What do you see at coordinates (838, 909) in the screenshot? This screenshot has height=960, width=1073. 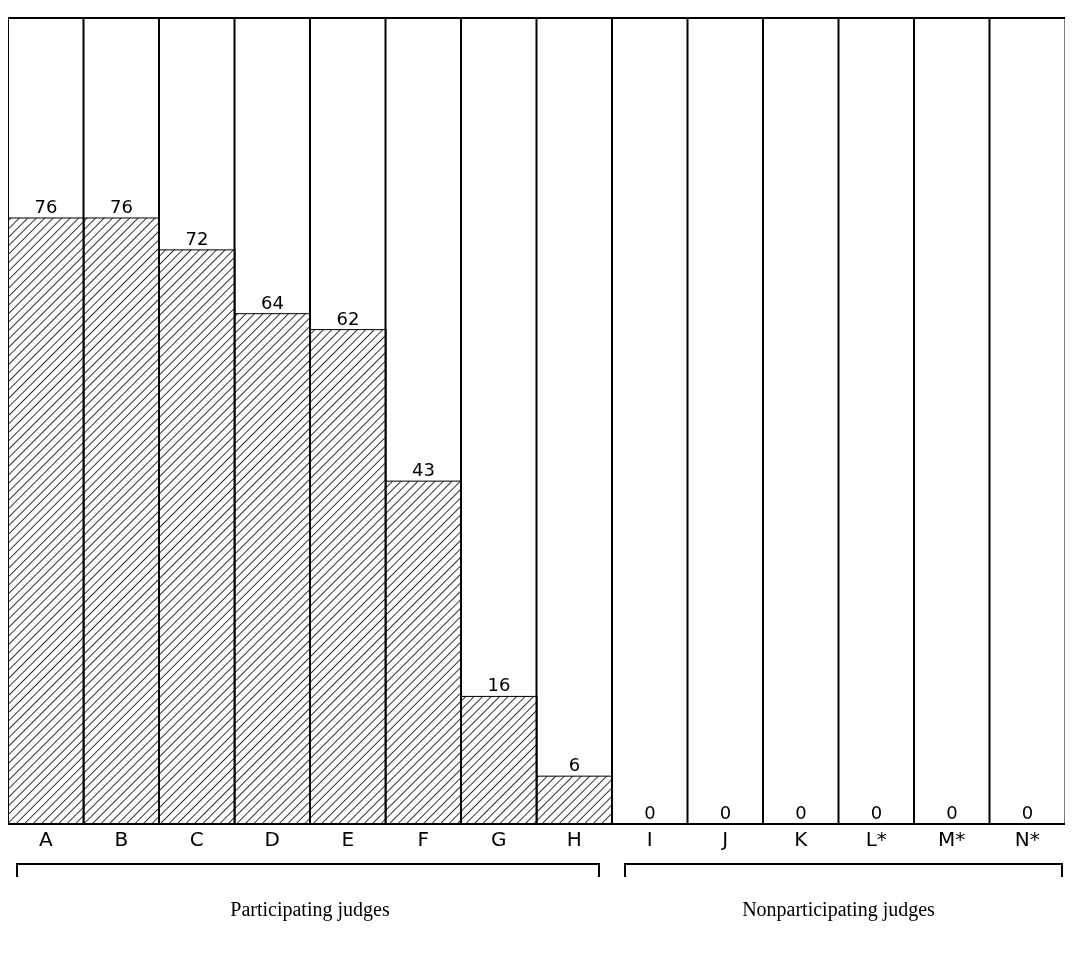 I see `text: Nonparticipating judges` at bounding box center [838, 909].